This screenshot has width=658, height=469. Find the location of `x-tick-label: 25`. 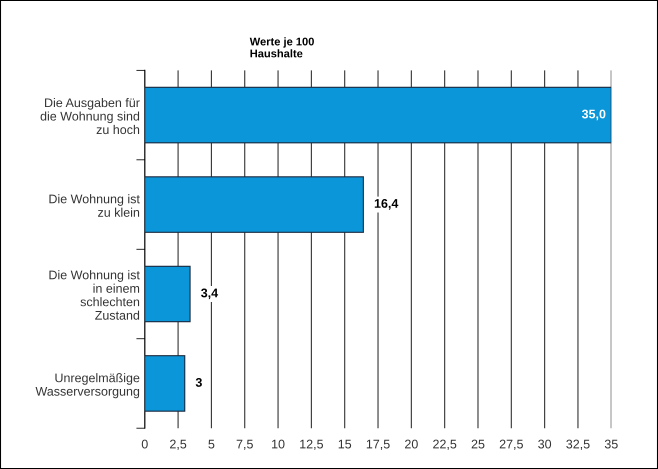

x-tick-label: 25 is located at coordinates (478, 444).